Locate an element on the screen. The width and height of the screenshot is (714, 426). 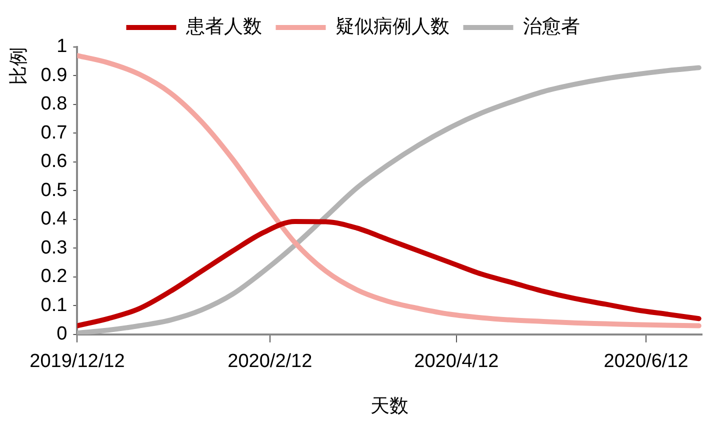
y-tick-label: 0.2 is located at coordinates (54, 277).